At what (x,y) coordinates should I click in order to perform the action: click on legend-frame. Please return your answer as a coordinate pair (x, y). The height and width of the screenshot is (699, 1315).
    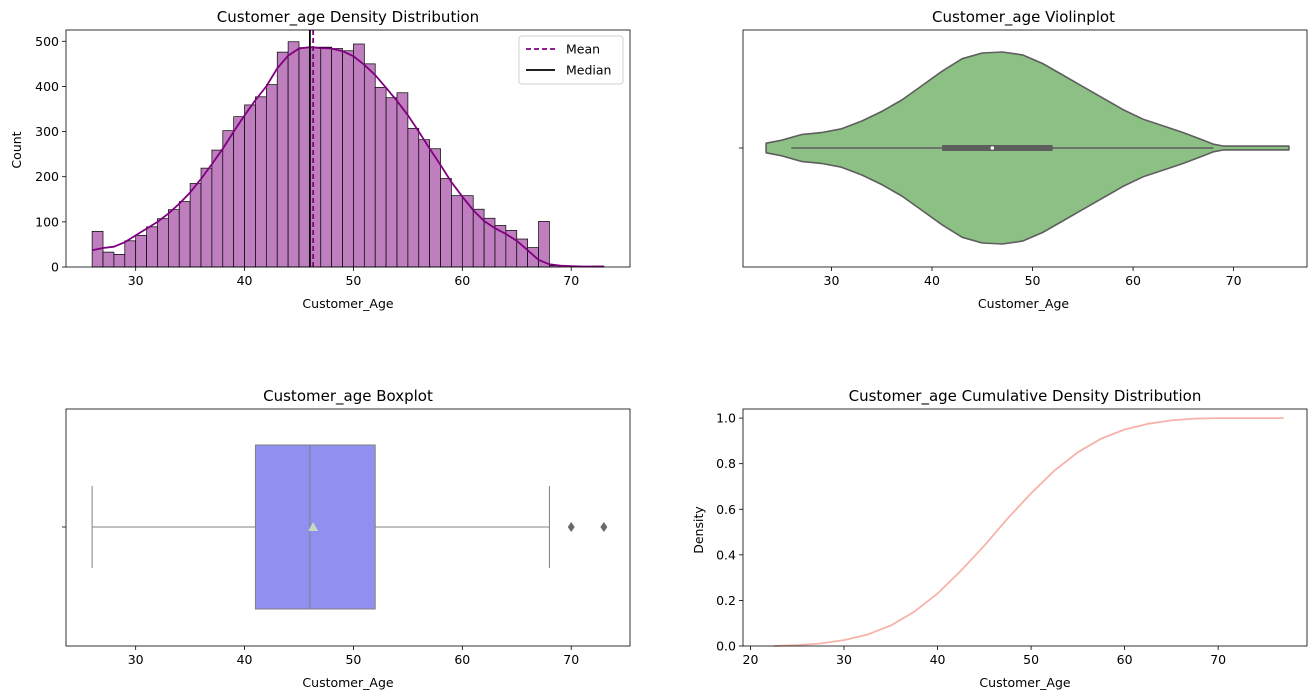
    Looking at the image, I should click on (571, 60).